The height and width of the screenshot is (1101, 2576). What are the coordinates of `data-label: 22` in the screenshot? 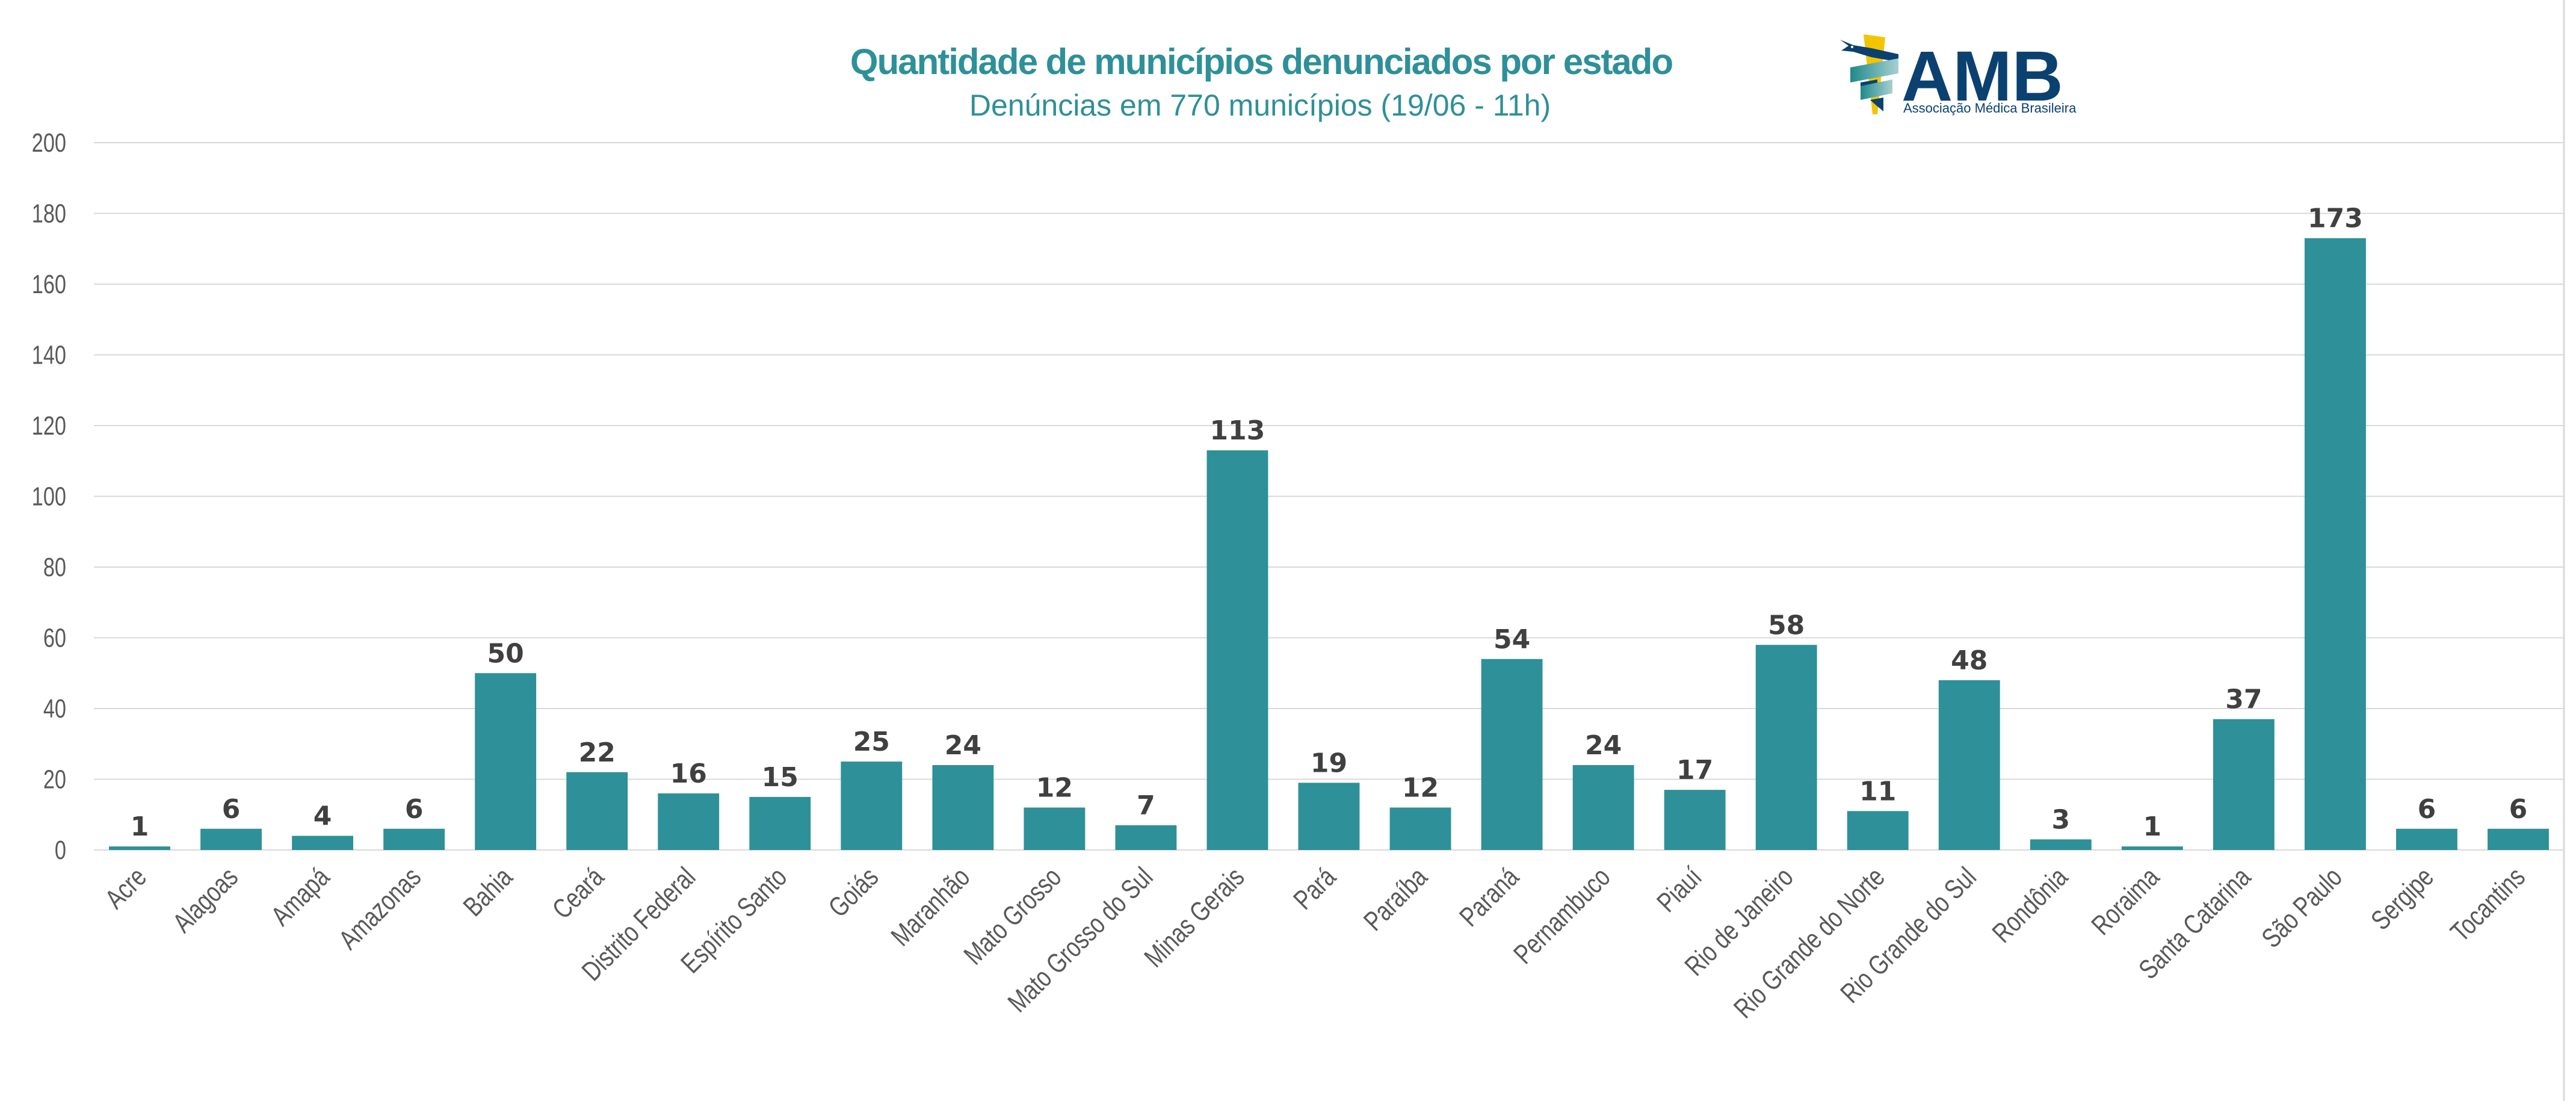 It's located at (597, 752).